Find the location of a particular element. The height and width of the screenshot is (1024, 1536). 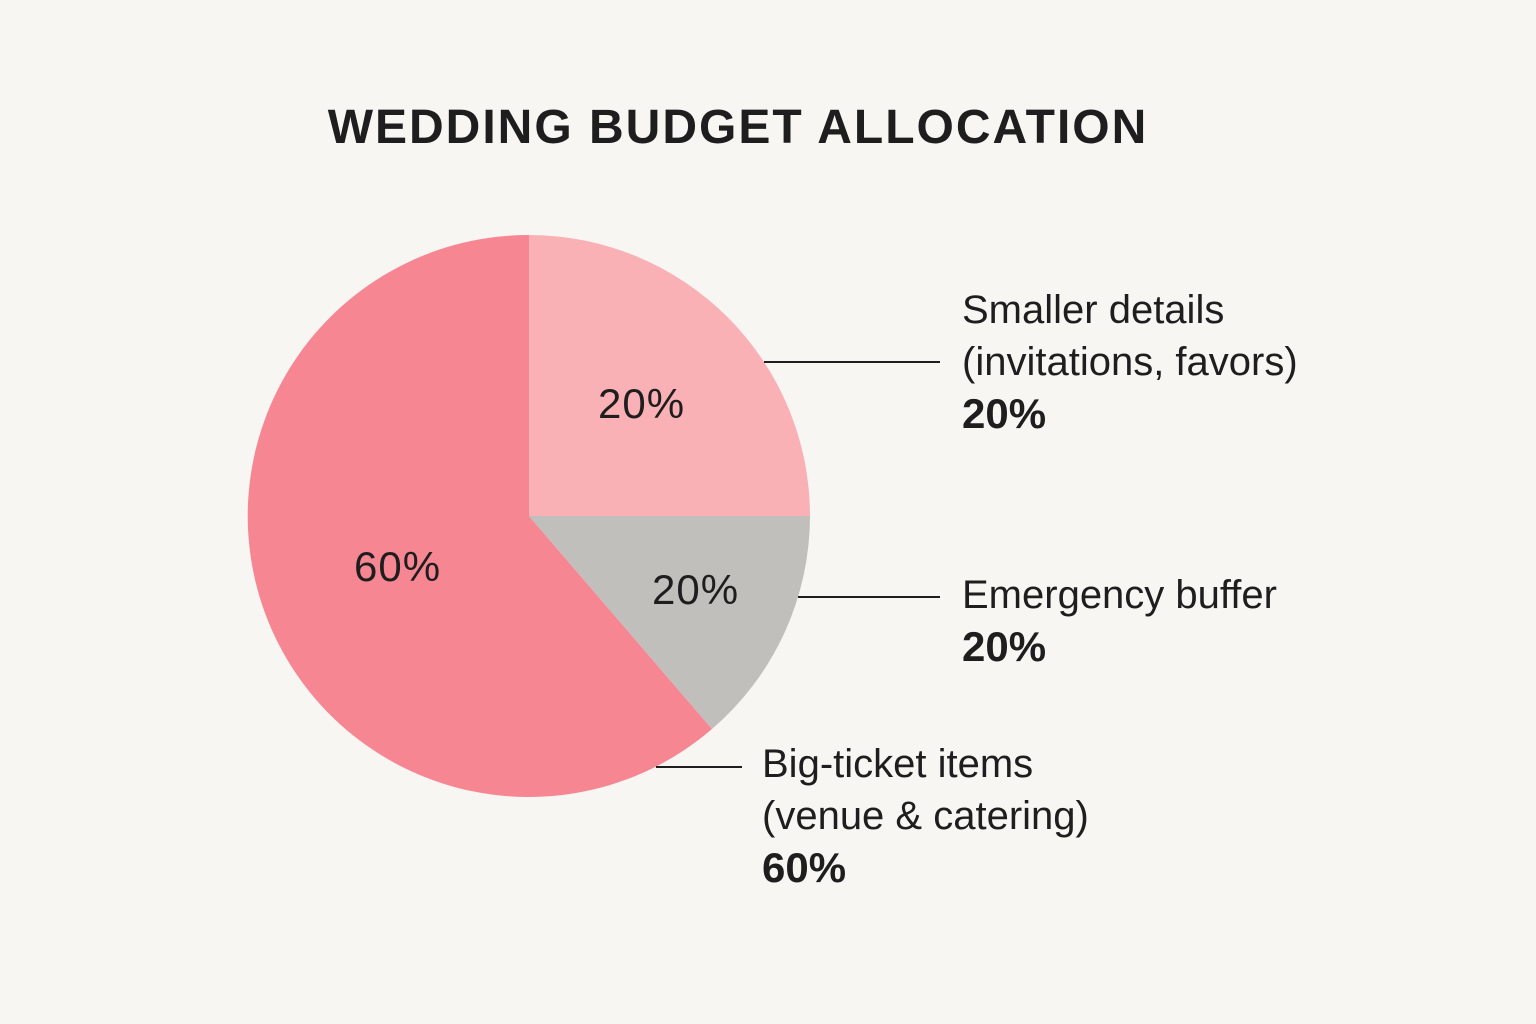

chart-title: WEDDING BUDGET ALLOCATION is located at coordinates (738, 127).